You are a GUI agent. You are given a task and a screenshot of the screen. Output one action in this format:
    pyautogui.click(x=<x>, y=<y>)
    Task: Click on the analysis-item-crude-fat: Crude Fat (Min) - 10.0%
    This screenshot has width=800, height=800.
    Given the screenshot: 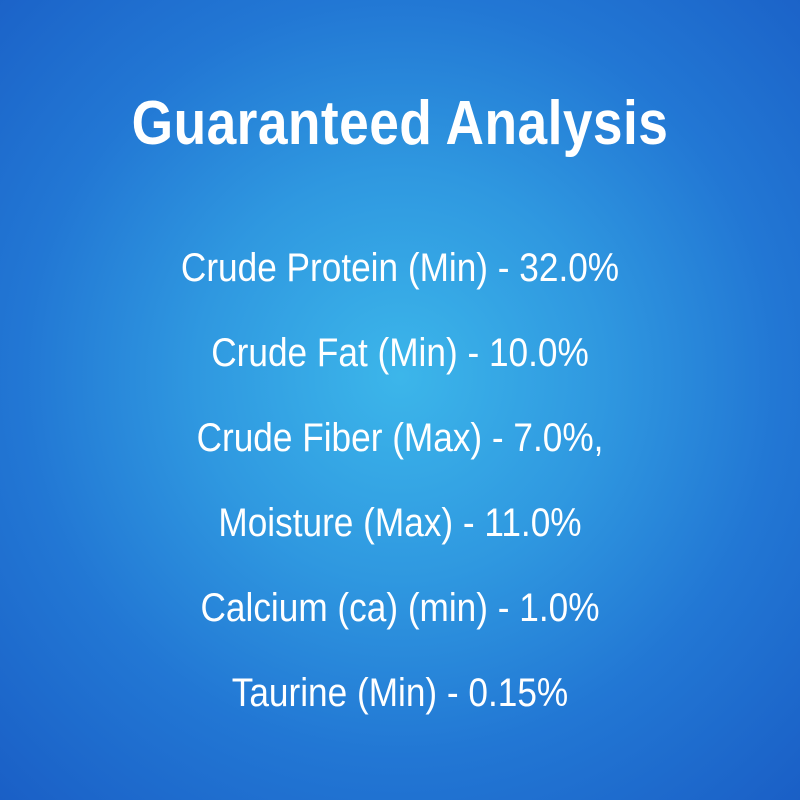 What is the action you would take?
    pyautogui.click(x=400, y=353)
    